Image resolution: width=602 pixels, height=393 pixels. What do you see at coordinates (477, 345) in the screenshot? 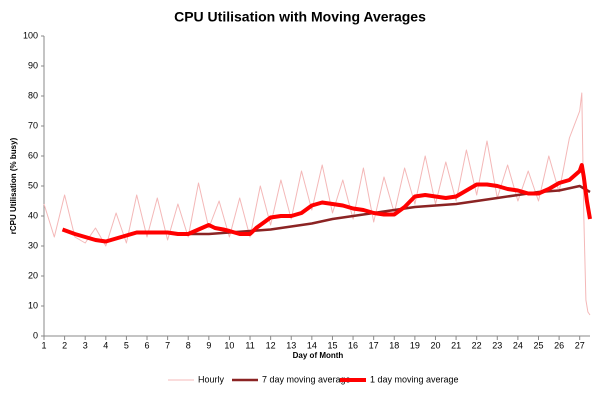
I see `x-tick-label: 22` at bounding box center [477, 345].